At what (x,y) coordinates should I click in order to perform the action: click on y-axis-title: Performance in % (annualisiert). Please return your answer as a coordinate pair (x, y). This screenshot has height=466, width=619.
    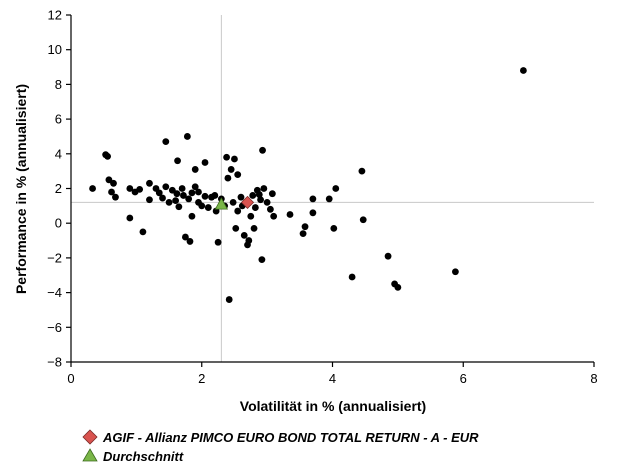
    Looking at the image, I should click on (21, 189).